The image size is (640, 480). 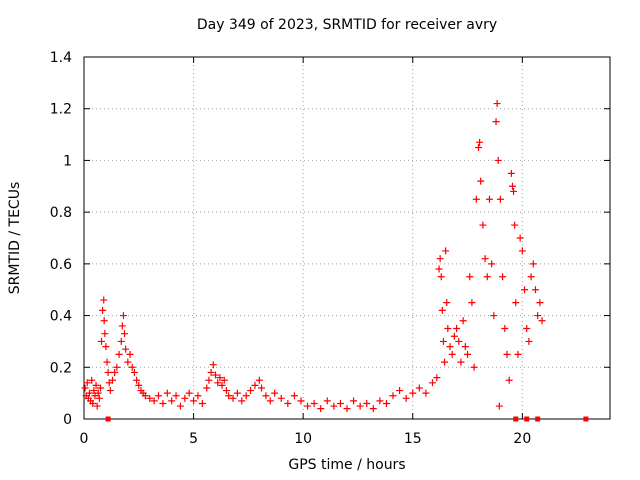 What do you see at coordinates (61, 265) in the screenshot?
I see `y-tick-label: 0.6` at bounding box center [61, 265].